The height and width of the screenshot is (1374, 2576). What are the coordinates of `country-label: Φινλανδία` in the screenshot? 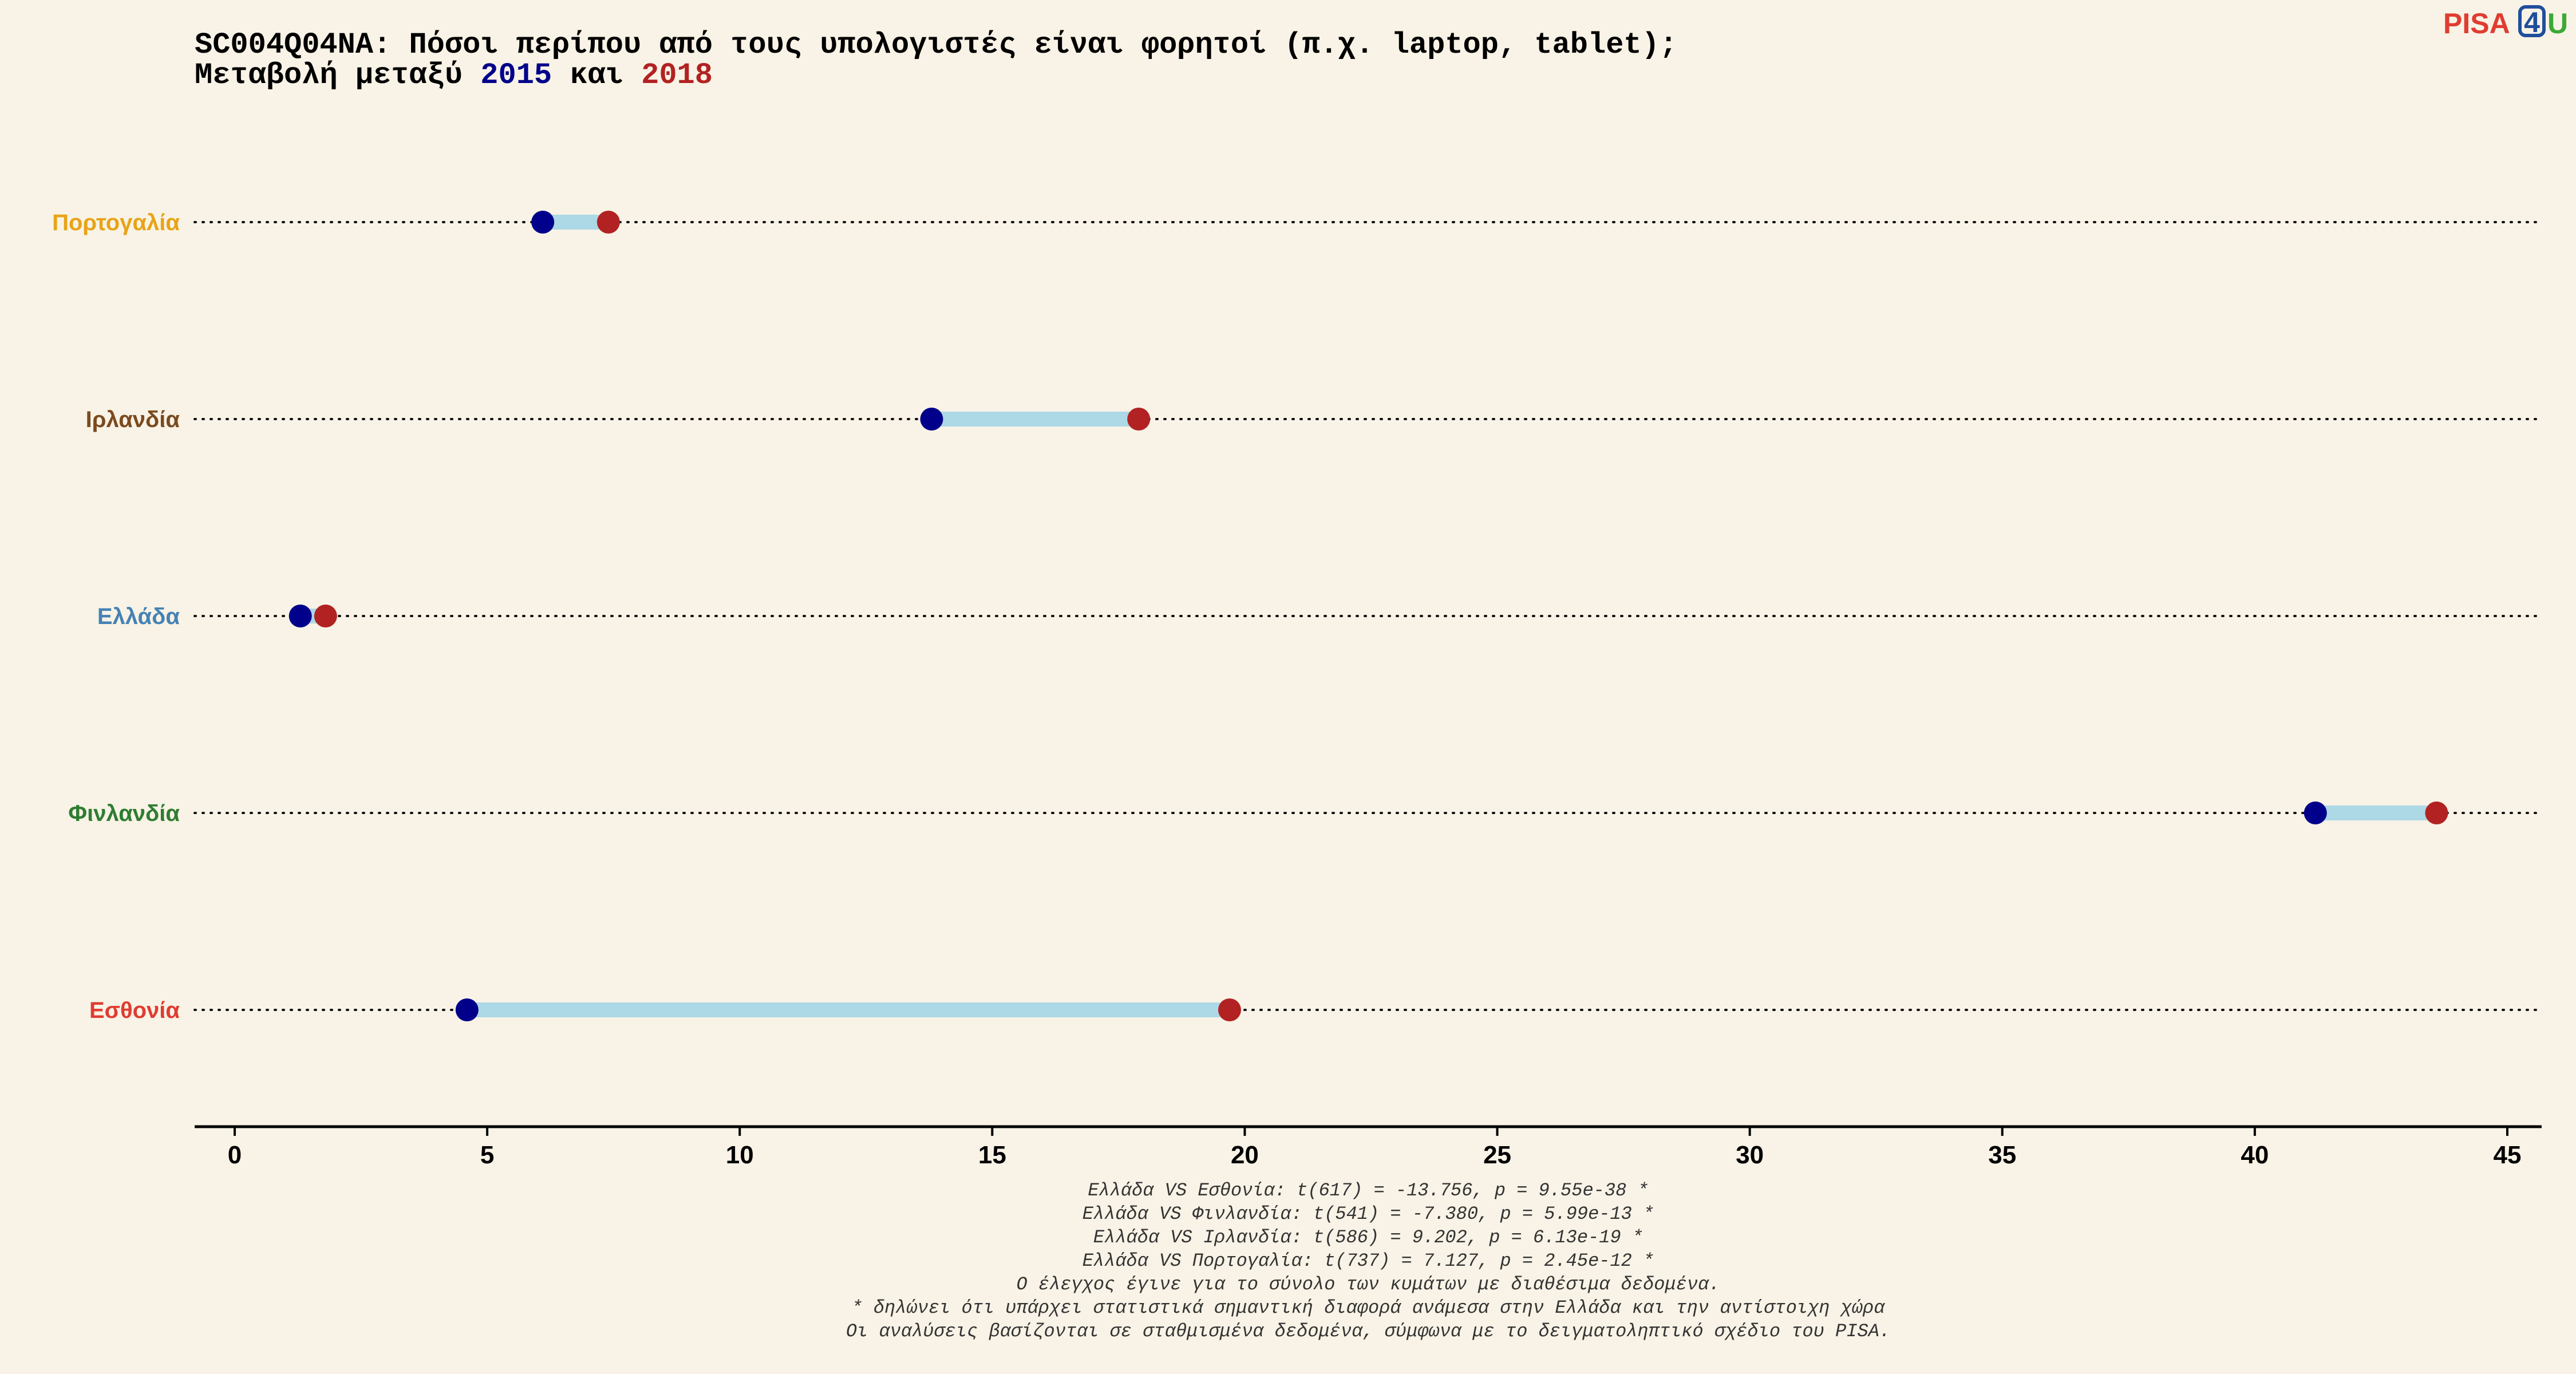 It's located at (124, 814).